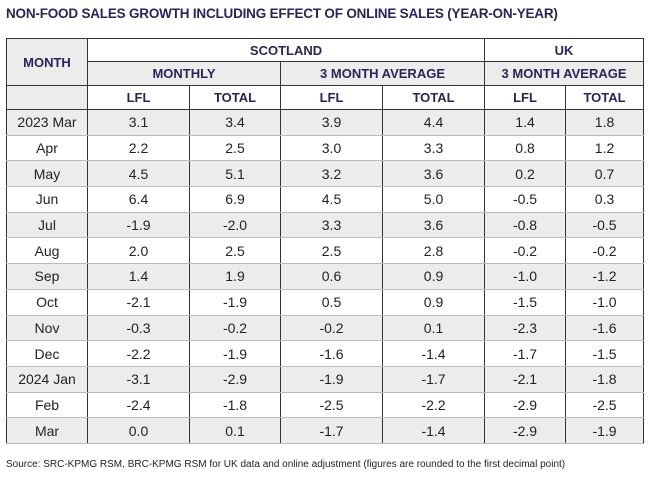  I want to click on uk-3m-total: 0.3, so click(605, 199).